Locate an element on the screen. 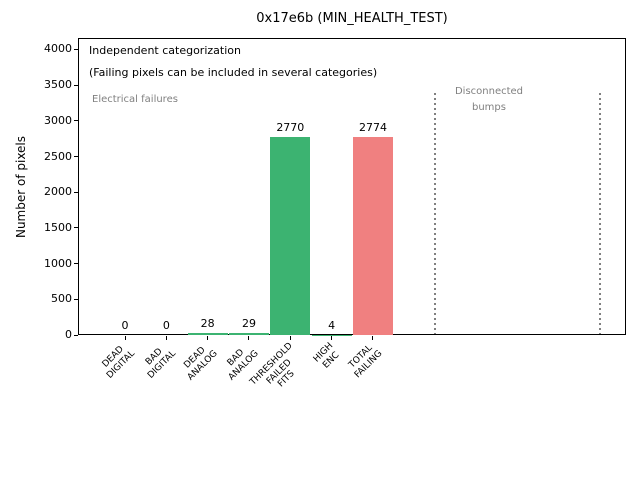 The width and height of the screenshot is (640, 480). annotation-heading: Independent categorization is located at coordinates (165, 50).